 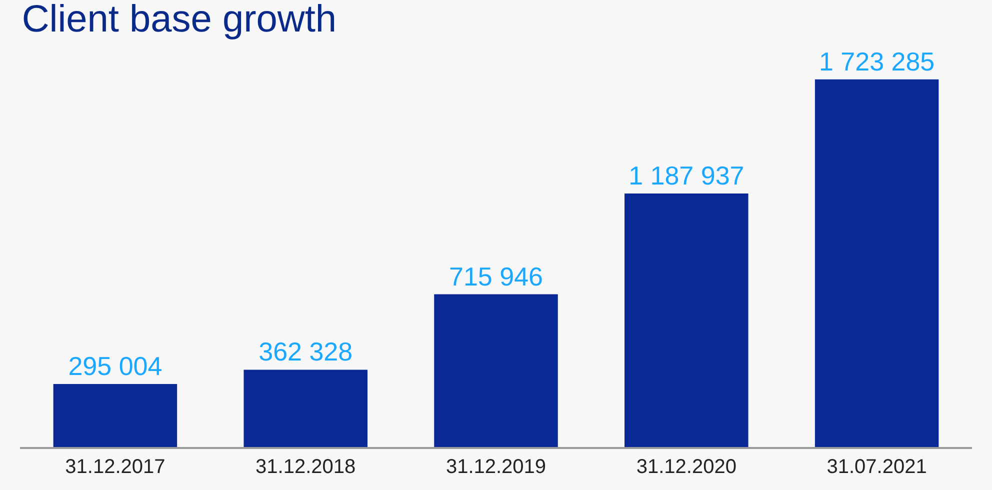 I want to click on x-tick-label: 31.12.2019, so click(x=496, y=467).